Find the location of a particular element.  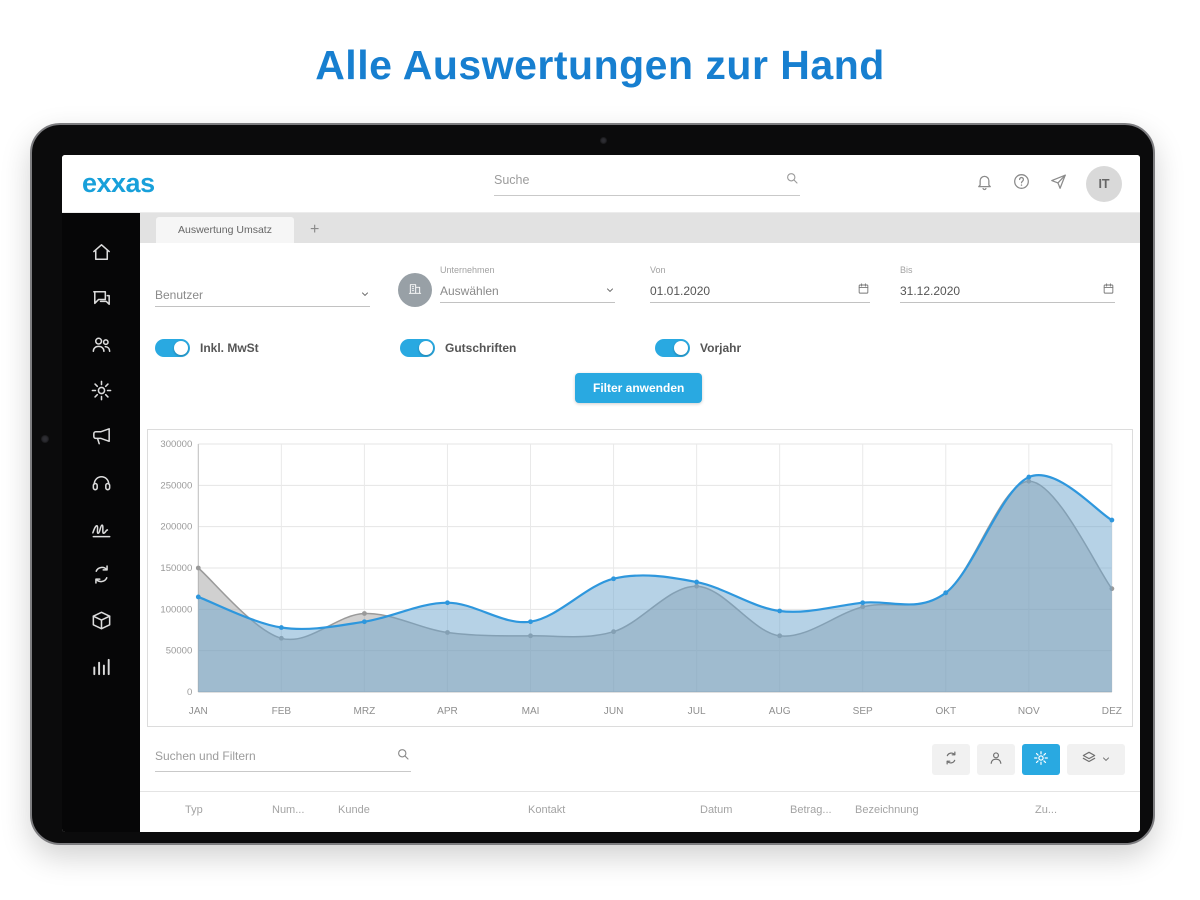

svg-text: 0 is located at coordinates (189, 692).